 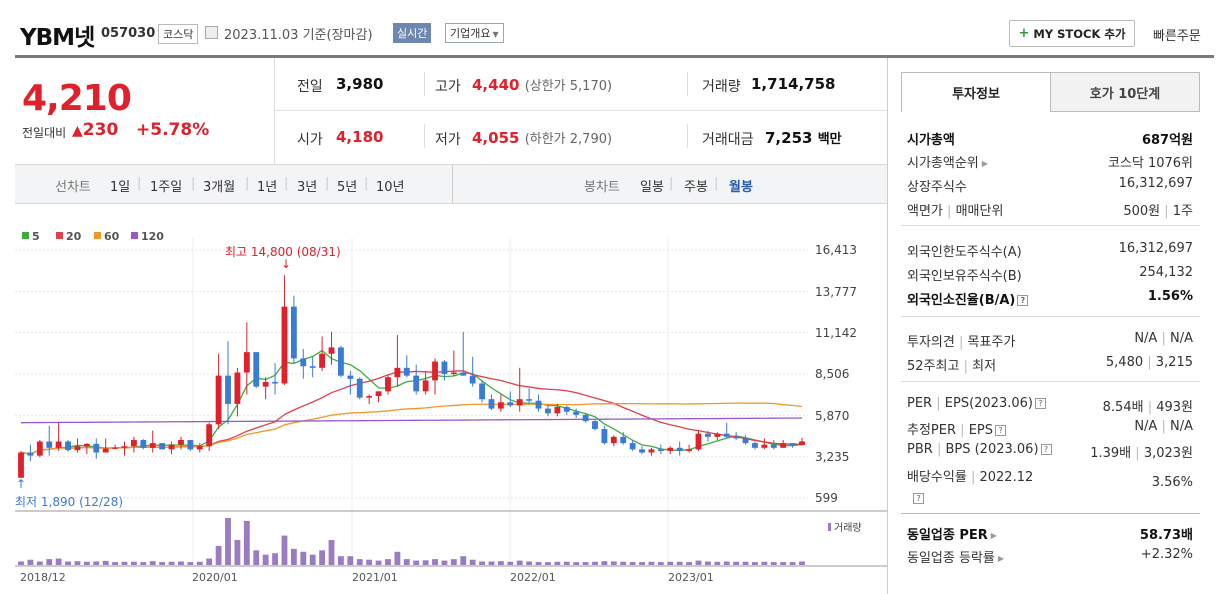 What do you see at coordinates (412, 33) in the screenshot?
I see `realtime-button: 실시간` at bounding box center [412, 33].